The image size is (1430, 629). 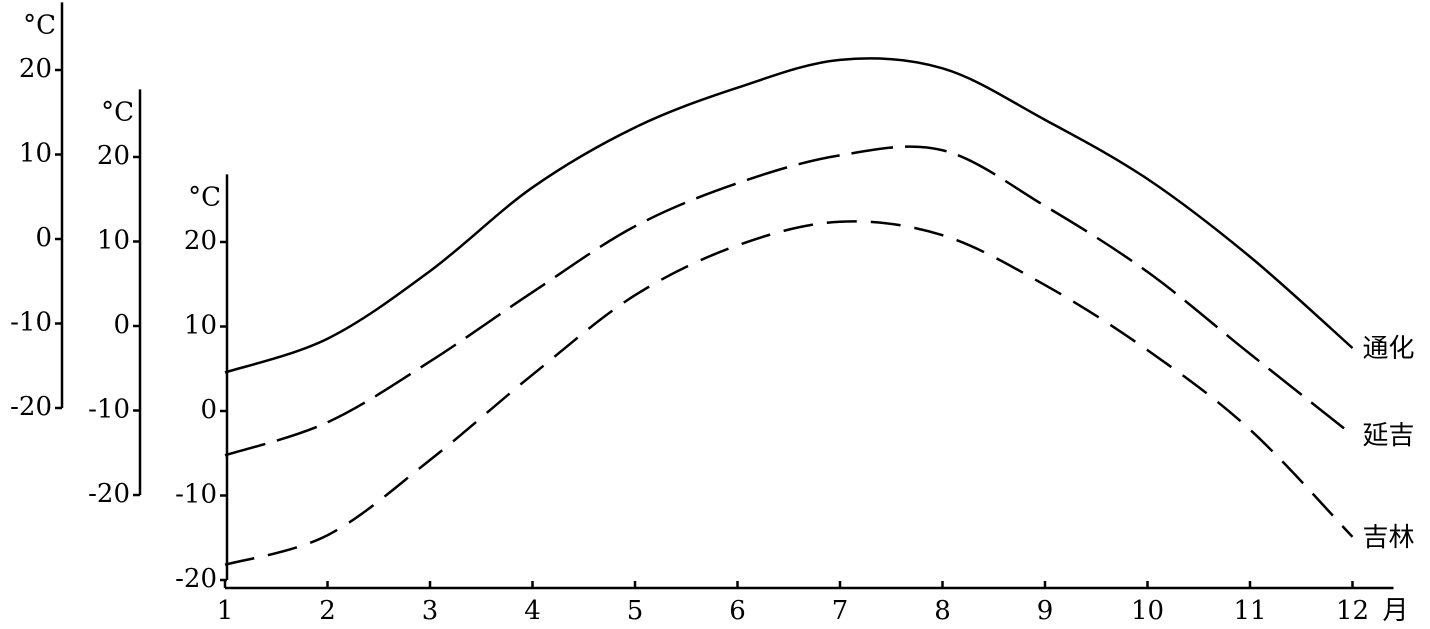 What do you see at coordinates (1352, 611) in the screenshot?
I see `x-tick-label: 12` at bounding box center [1352, 611].